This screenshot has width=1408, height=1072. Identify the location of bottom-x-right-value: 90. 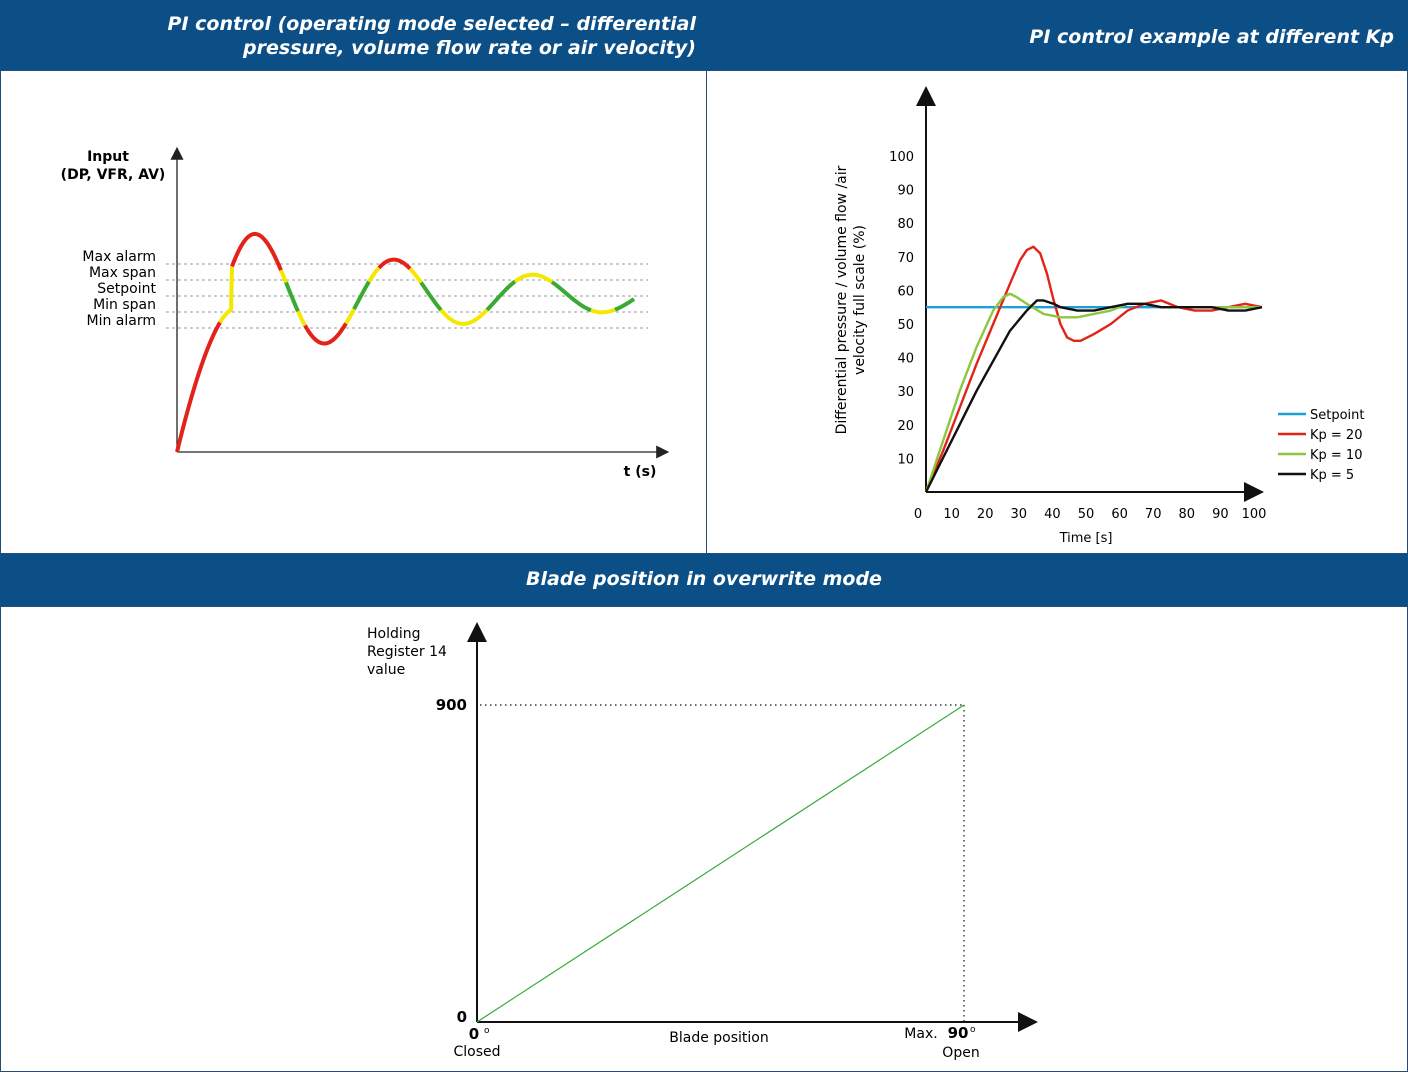
(958, 1033).